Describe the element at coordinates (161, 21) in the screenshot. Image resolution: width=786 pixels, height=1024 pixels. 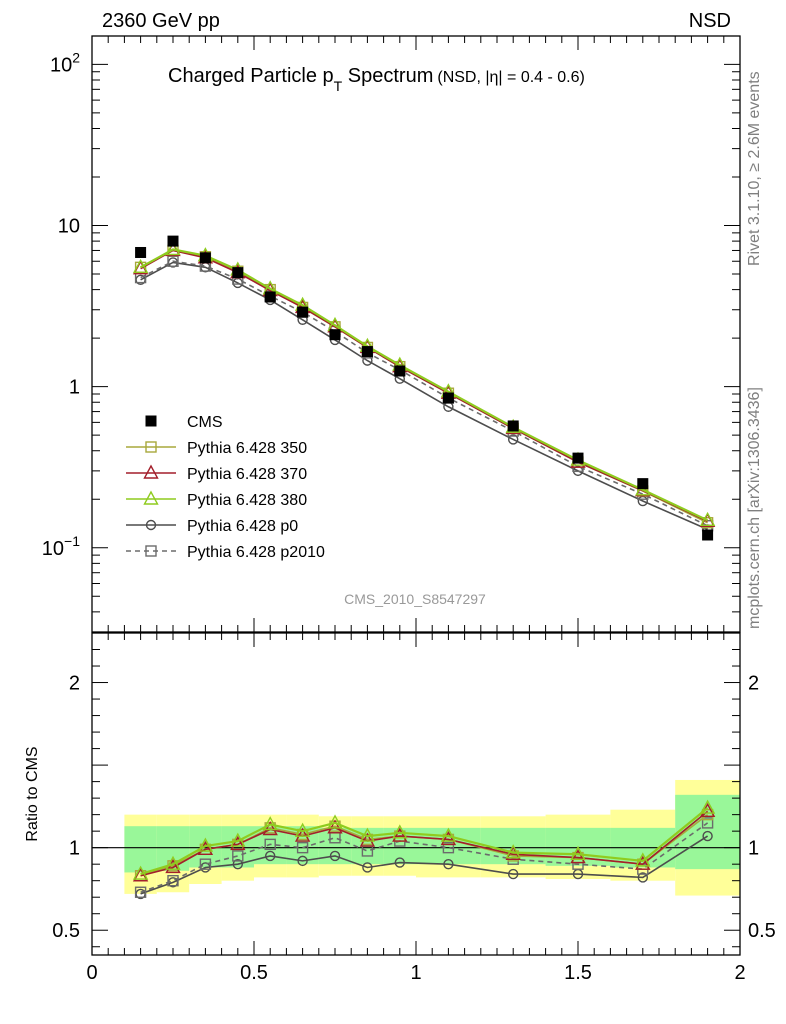
I see `header-left-label: 2360 GeV pp` at that location.